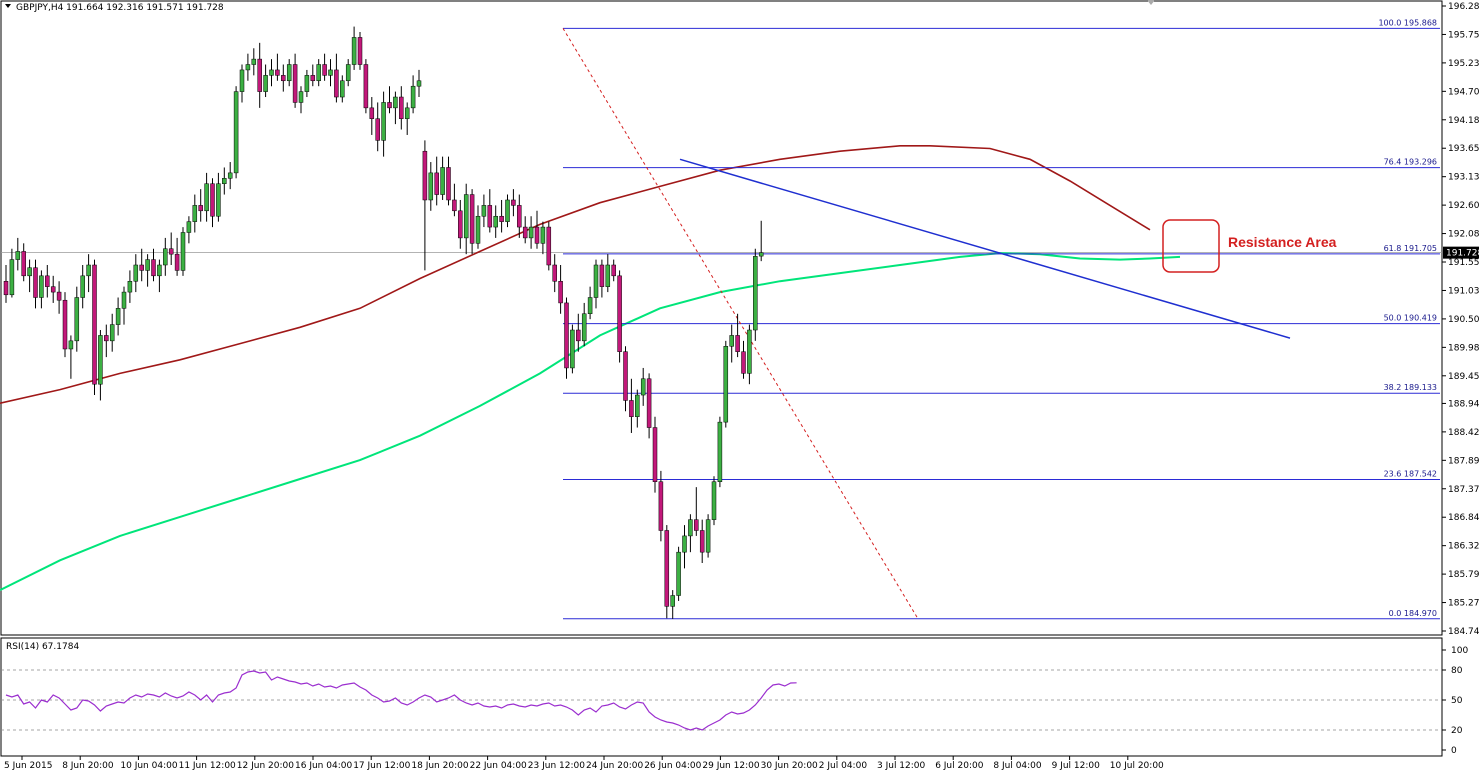 This screenshot has height=772, width=1480. I want to click on price-tick-label: 191.555, so click(1464, 263).